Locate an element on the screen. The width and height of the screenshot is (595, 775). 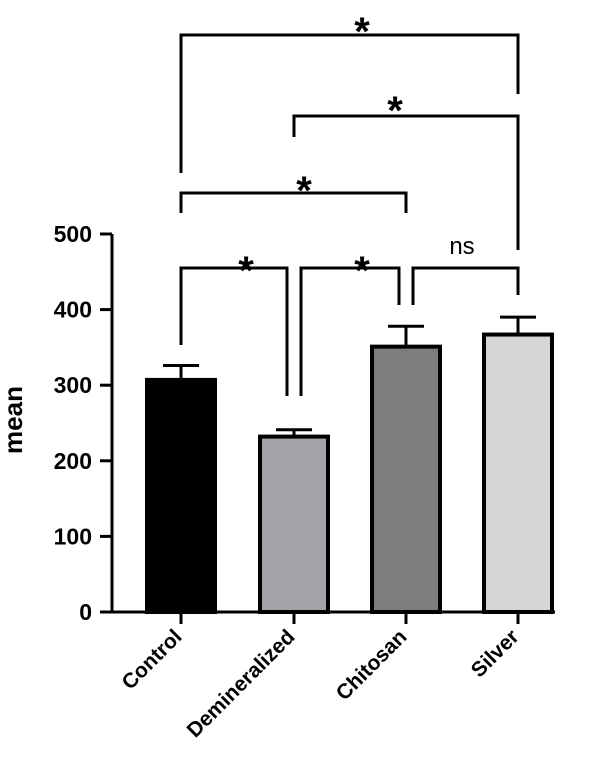
error-bars is located at coordinates (349, 376).